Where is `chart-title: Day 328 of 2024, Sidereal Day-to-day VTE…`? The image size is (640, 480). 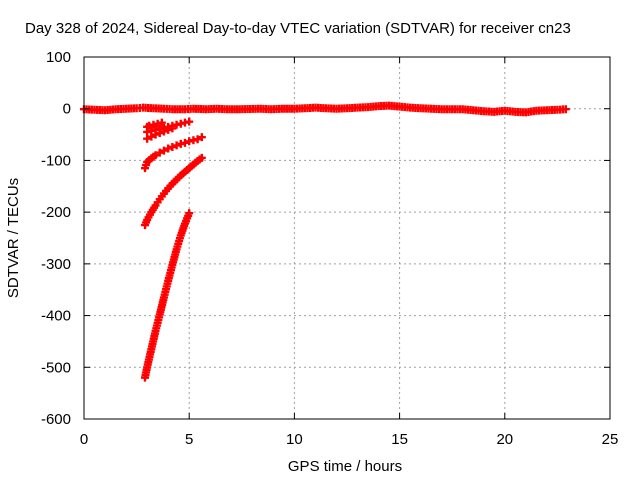
chart-title: Day 328 of 2024, Sidereal Day-to-day VTE… is located at coordinates (298, 28).